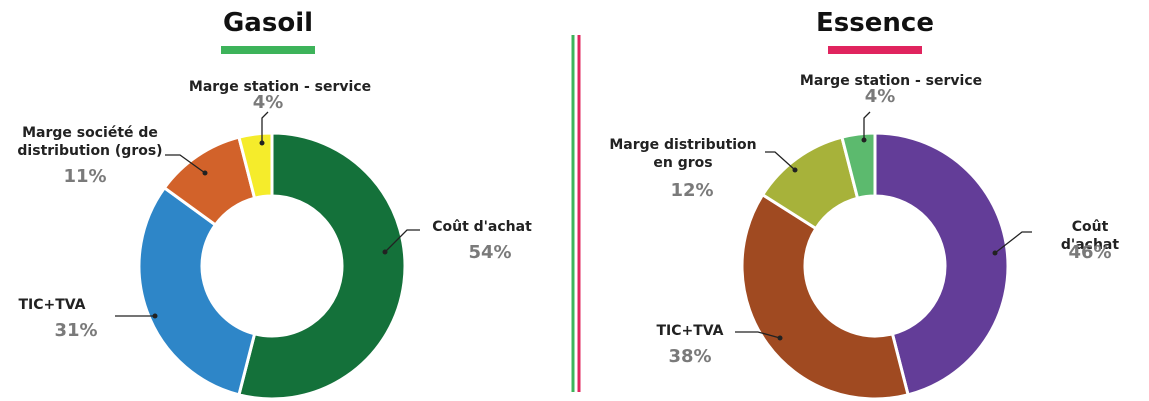  What do you see at coordinates (76, 330) in the screenshot?
I see `value-label: 31%` at bounding box center [76, 330].